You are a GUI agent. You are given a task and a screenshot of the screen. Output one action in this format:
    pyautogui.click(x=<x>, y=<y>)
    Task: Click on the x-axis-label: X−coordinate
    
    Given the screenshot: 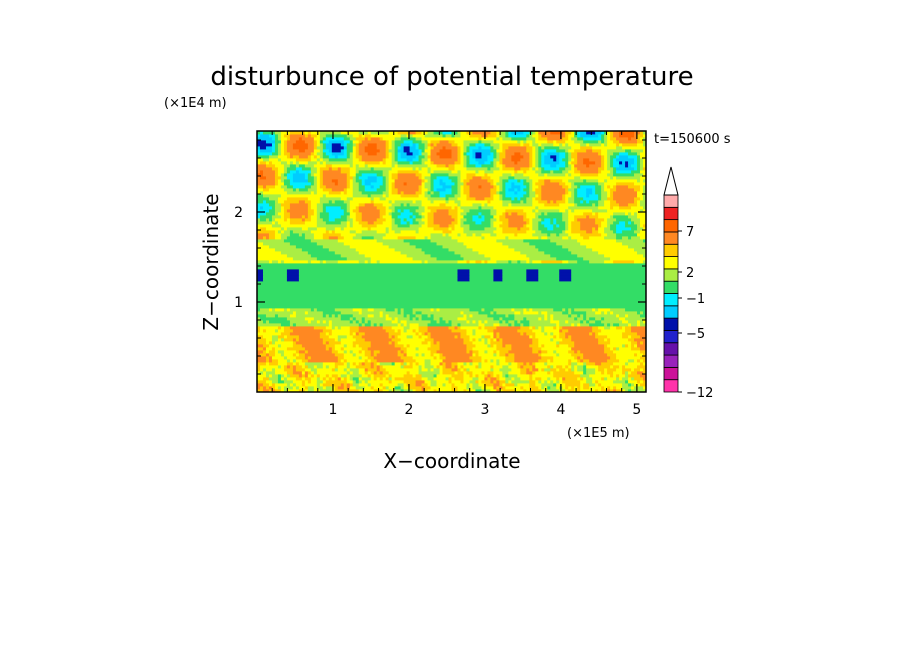 What is the action you would take?
    pyautogui.click(x=451, y=461)
    